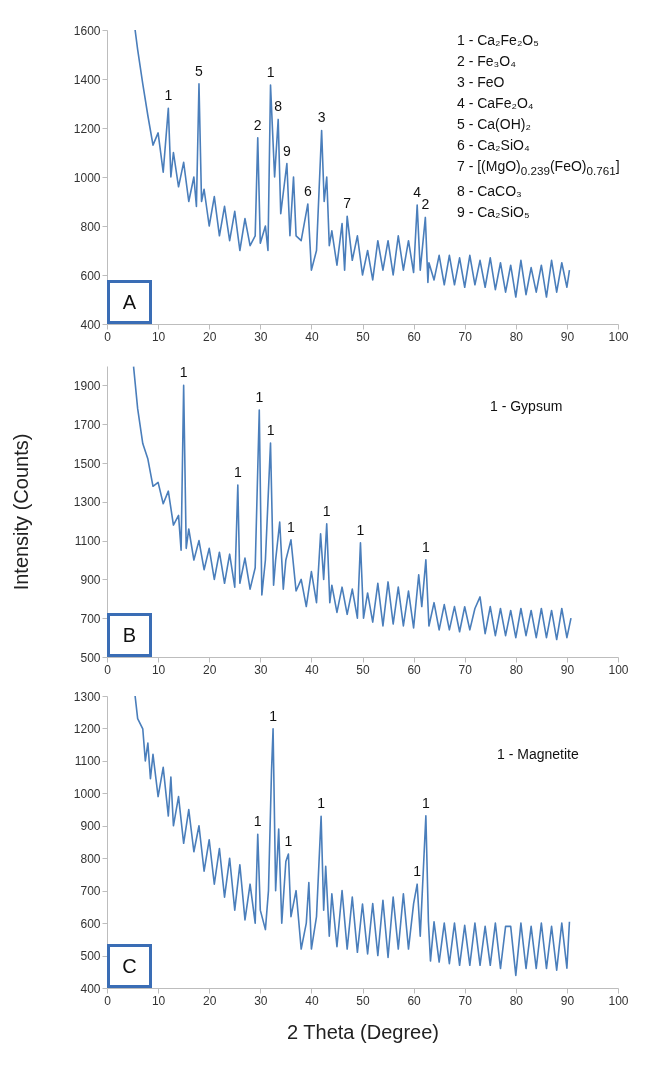 The image size is (658, 1077). What do you see at coordinates (278, 106) in the screenshot?
I see `annotation: 8` at bounding box center [278, 106].